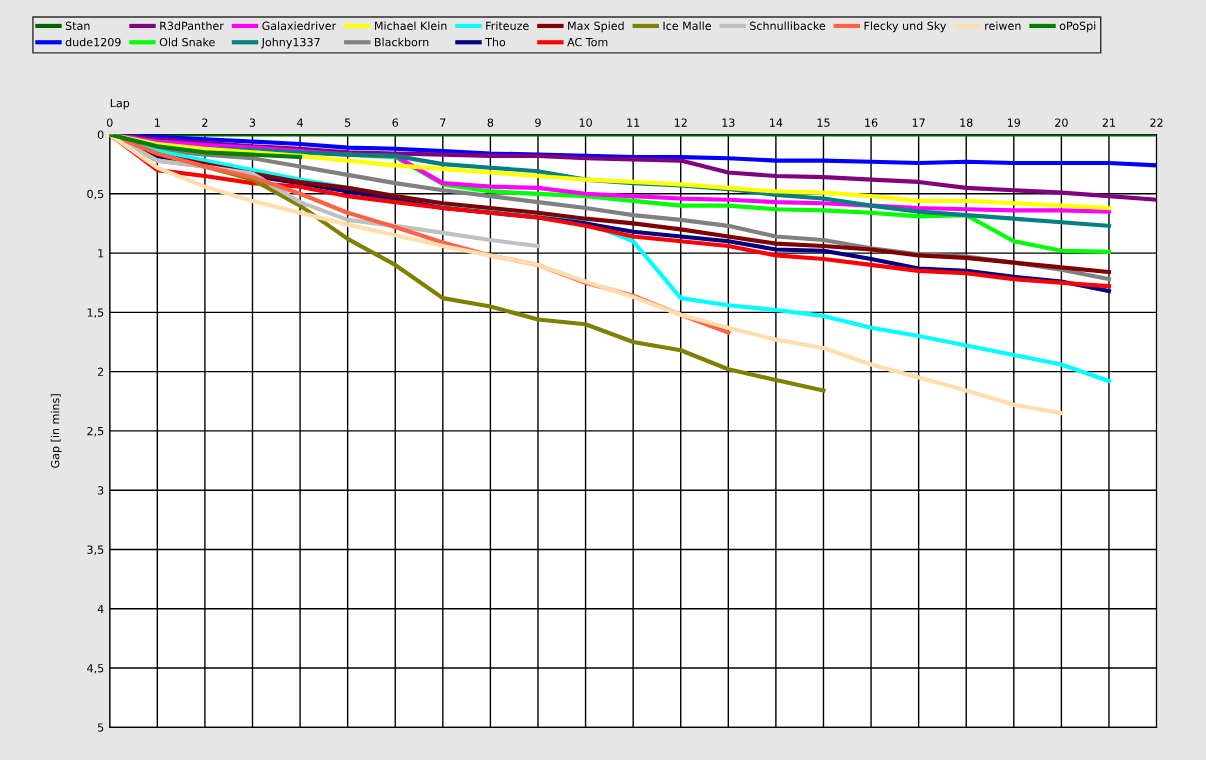  What do you see at coordinates (411, 25) in the screenshot?
I see `legend-label: Michael Klein` at bounding box center [411, 25].